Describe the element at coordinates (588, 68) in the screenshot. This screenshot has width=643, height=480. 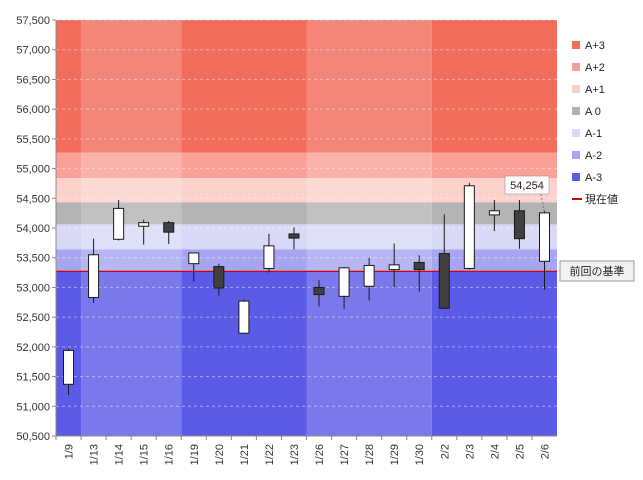
I see `legend-item: A+2` at that location.